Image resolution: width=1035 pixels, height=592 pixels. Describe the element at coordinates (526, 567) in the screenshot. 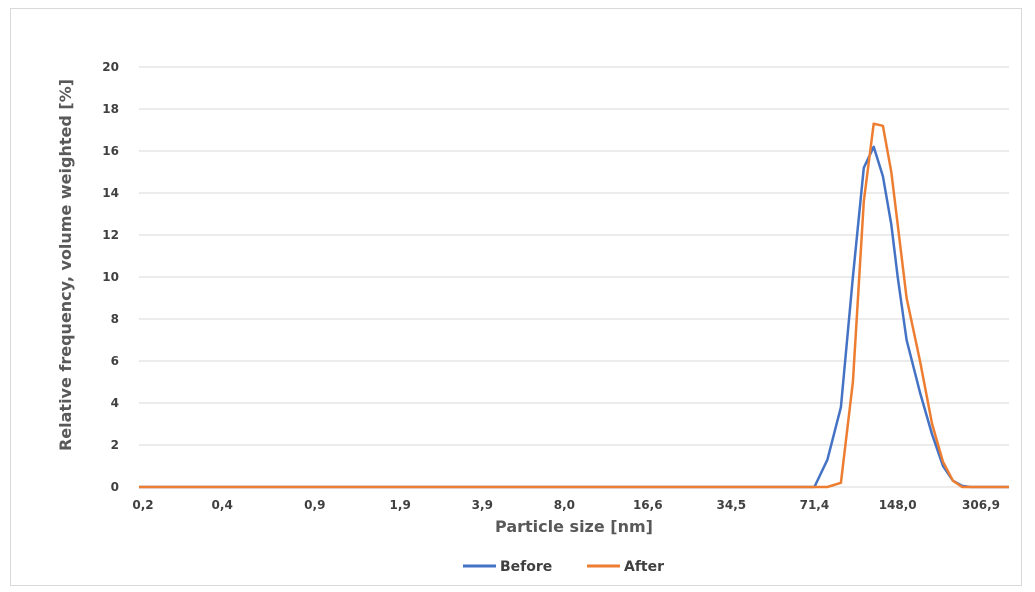

I see `legend-label-before: Before` at that location.